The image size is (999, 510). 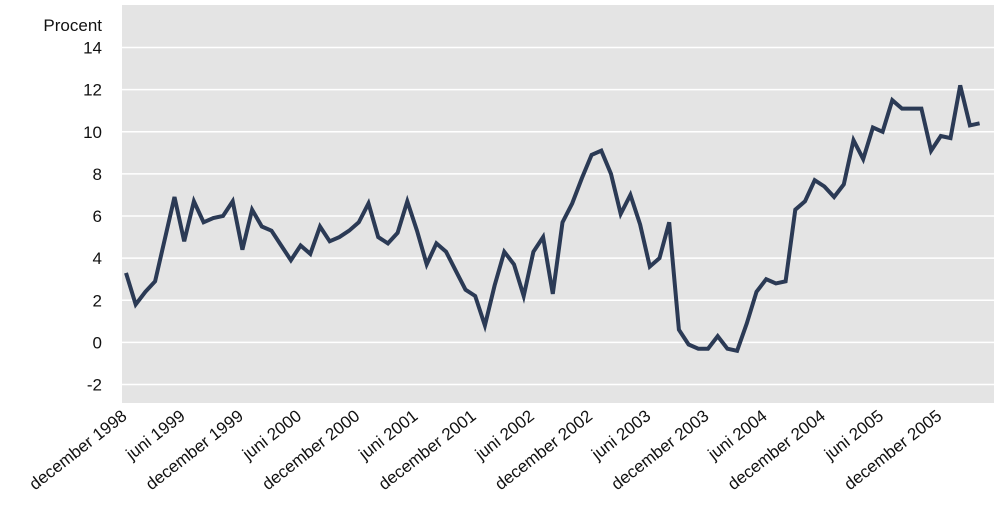 I want to click on x-tick-label: december 2000, so click(x=310, y=450).